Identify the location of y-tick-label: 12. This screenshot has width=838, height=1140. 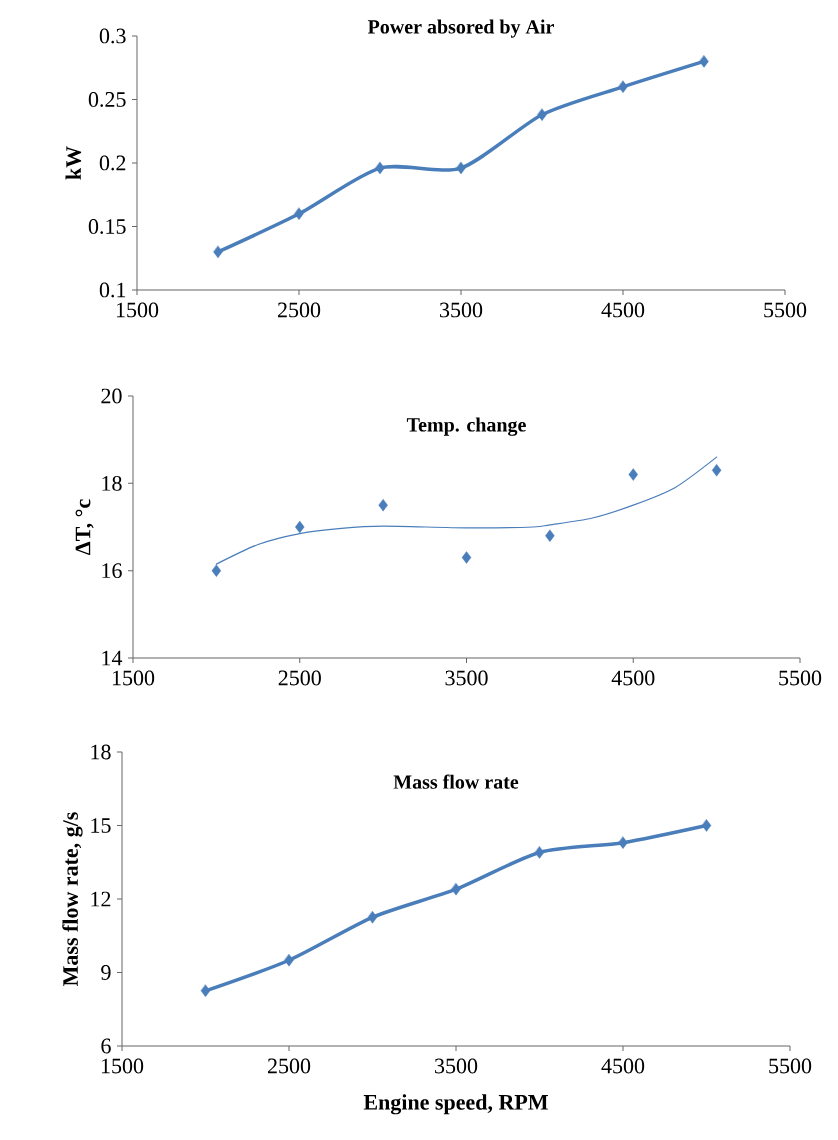
(101, 899).